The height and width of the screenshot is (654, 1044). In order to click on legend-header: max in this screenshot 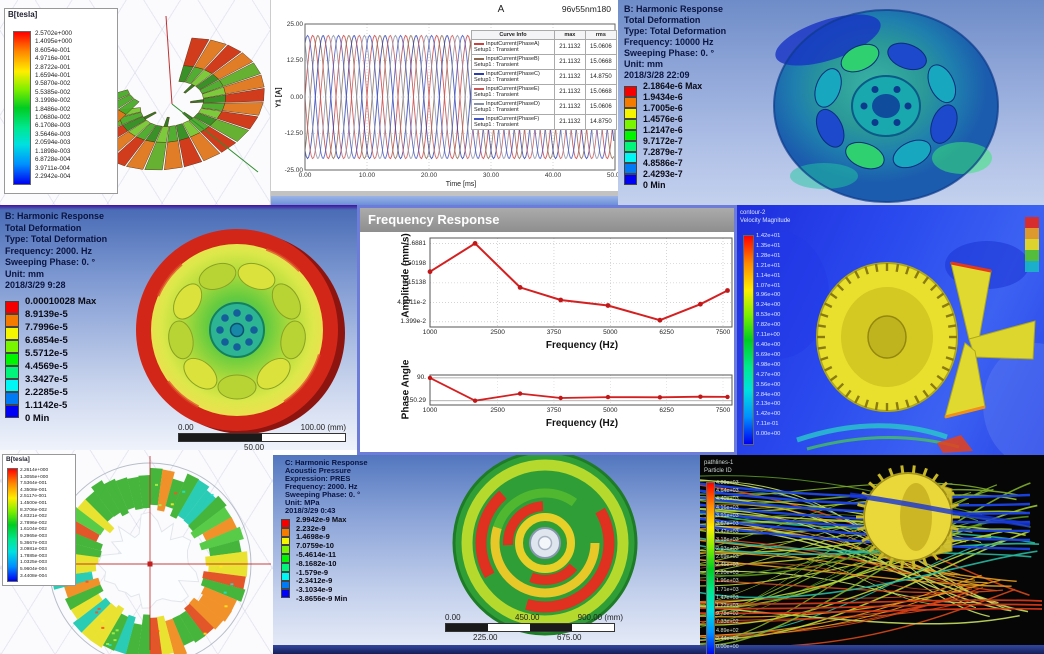, I will do `click(569, 35)`.